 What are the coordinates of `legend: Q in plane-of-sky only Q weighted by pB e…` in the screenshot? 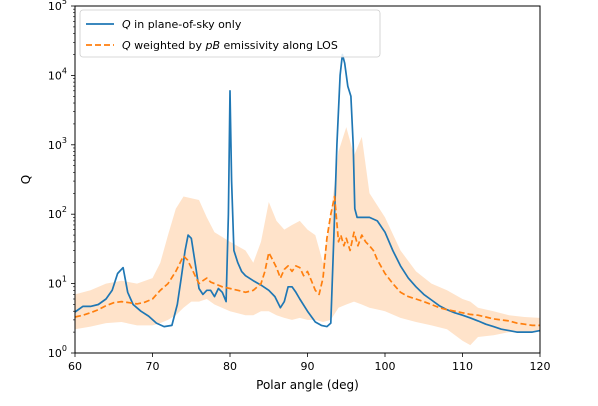 It's located at (230, 33).